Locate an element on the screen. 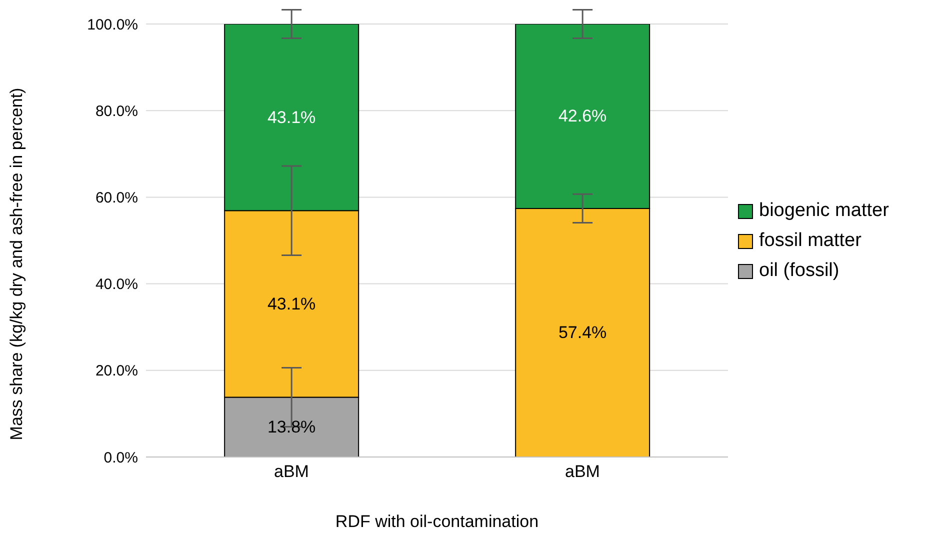 The height and width of the screenshot is (545, 950). data-label: 42.6% is located at coordinates (582, 116).